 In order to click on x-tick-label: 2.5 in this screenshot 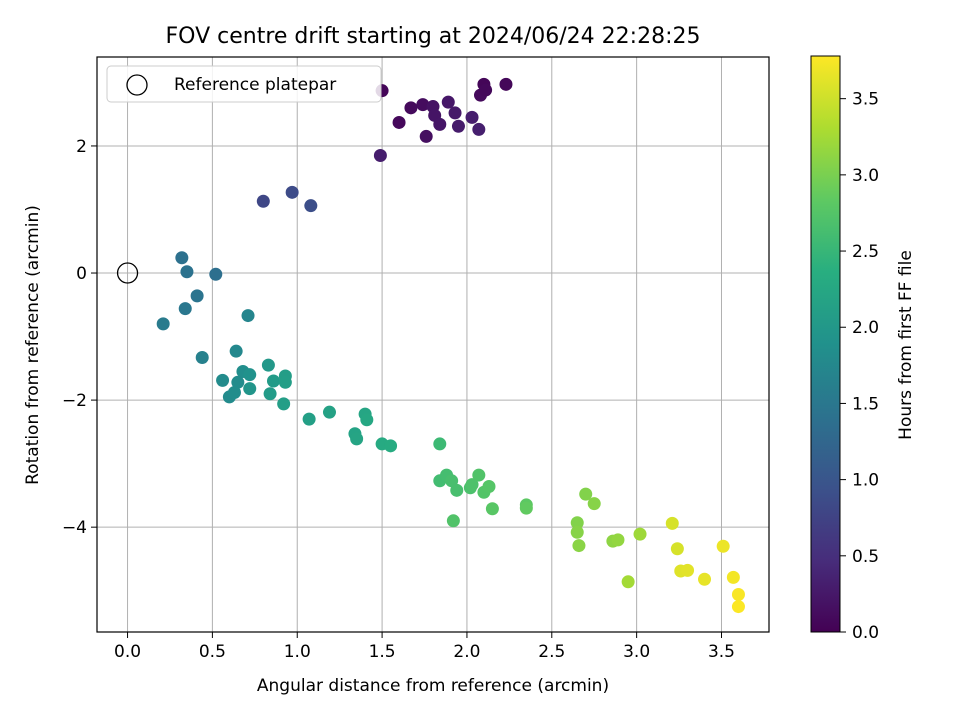, I will do `click(551, 652)`.